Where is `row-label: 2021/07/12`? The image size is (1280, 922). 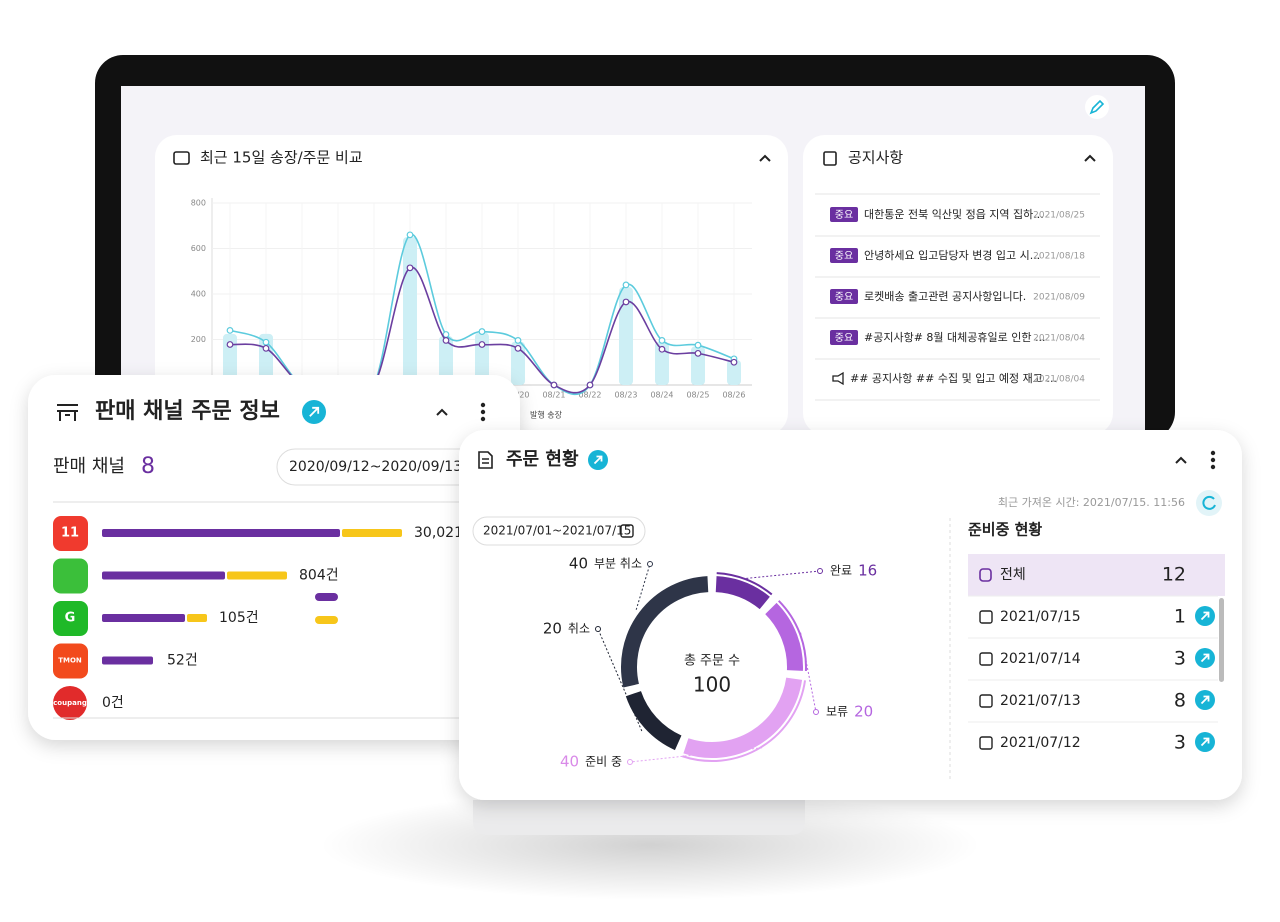 row-label: 2021/07/12 is located at coordinates (1040, 743).